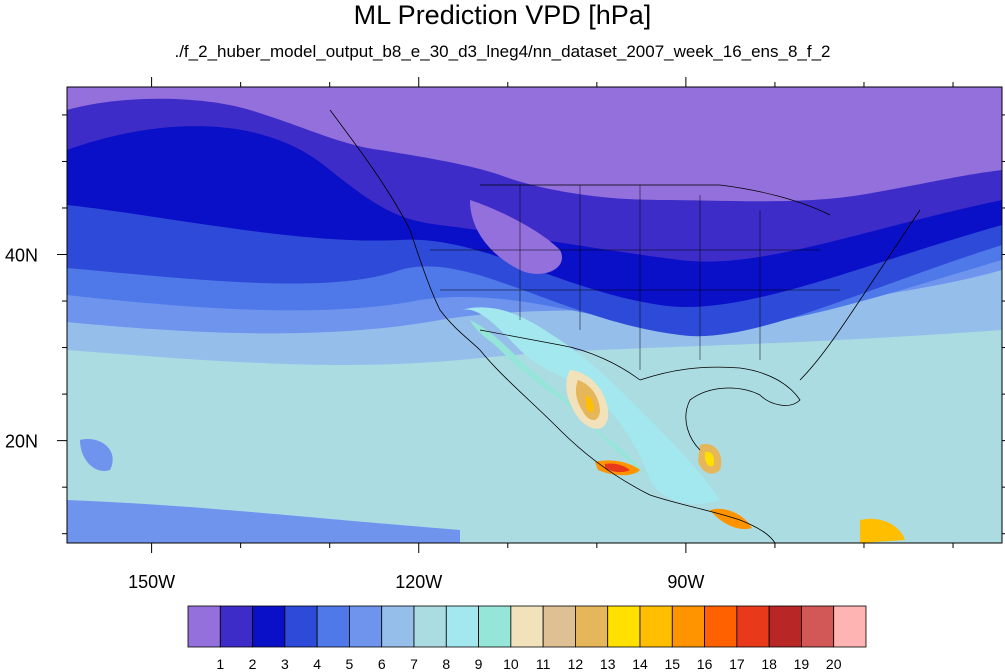 The width and height of the screenshot is (1005, 672). Describe the element at coordinates (446, 664) in the screenshot. I see `colorbar-label: 8` at that location.